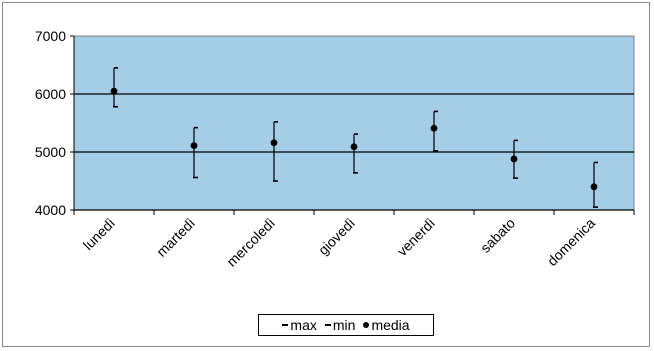 The width and height of the screenshot is (654, 351). I want to click on y-tick-label: 7000, so click(50, 36).